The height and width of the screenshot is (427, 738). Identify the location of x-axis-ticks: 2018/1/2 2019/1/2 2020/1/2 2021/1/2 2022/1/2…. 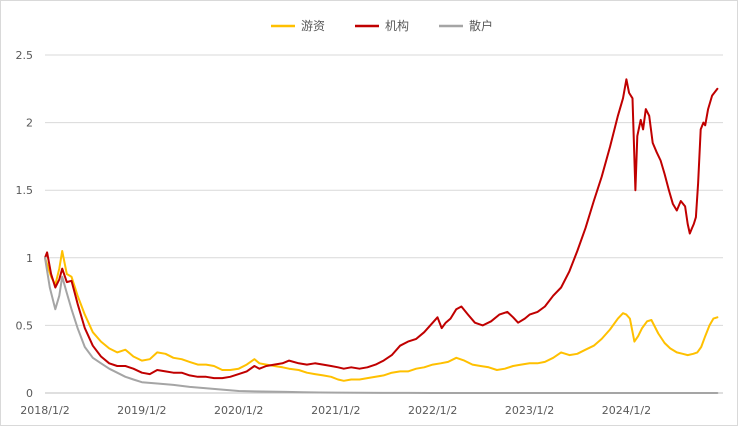
(335, 410).